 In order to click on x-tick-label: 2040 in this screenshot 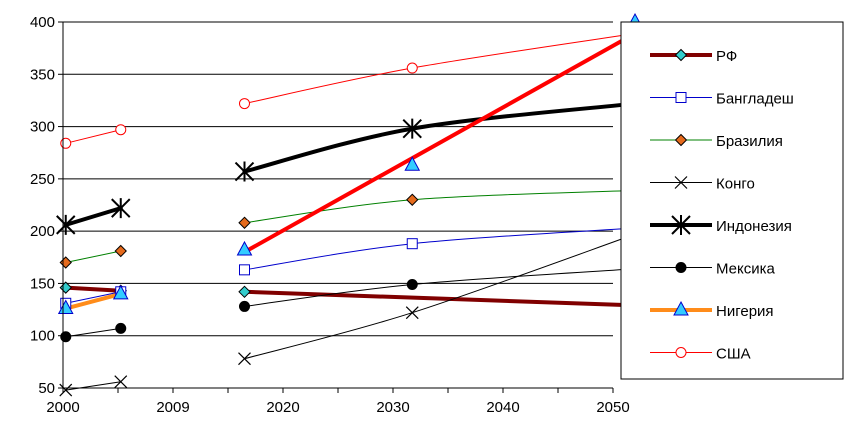, I will do `click(502, 407)`.